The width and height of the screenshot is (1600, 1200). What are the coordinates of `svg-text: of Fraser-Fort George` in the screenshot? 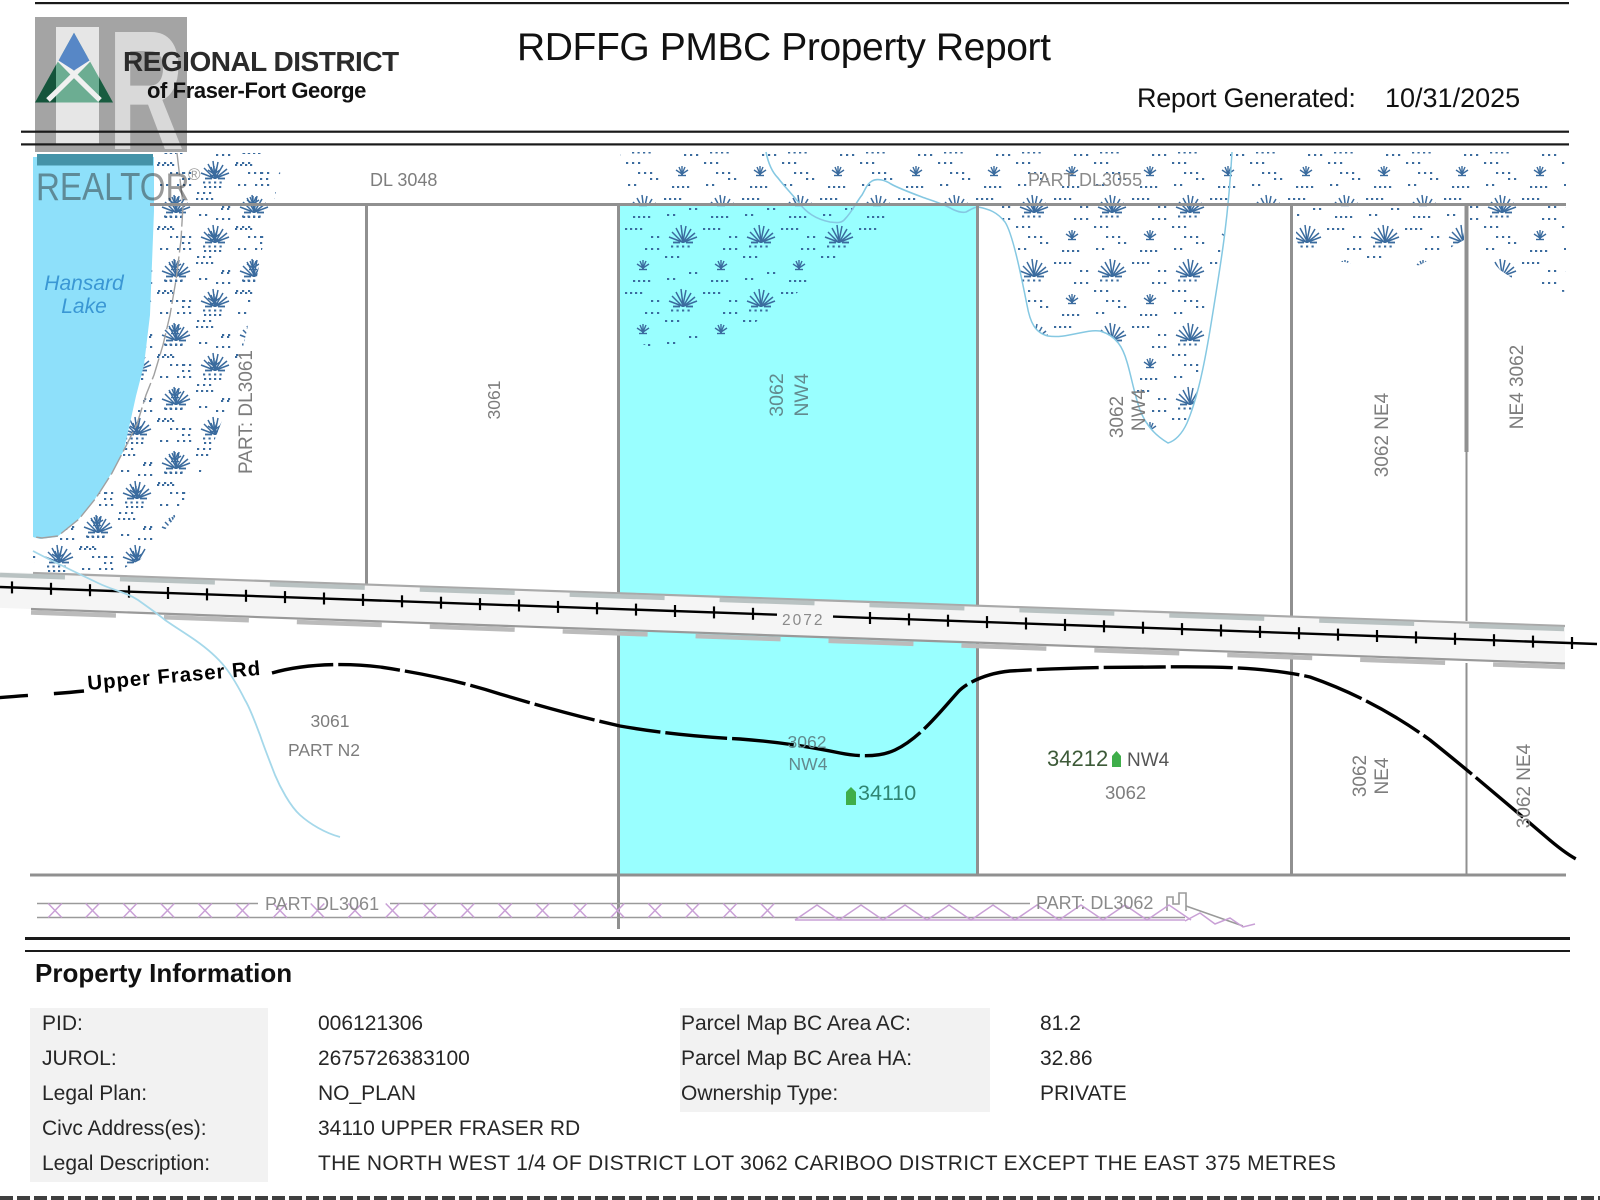 It's located at (256, 90).